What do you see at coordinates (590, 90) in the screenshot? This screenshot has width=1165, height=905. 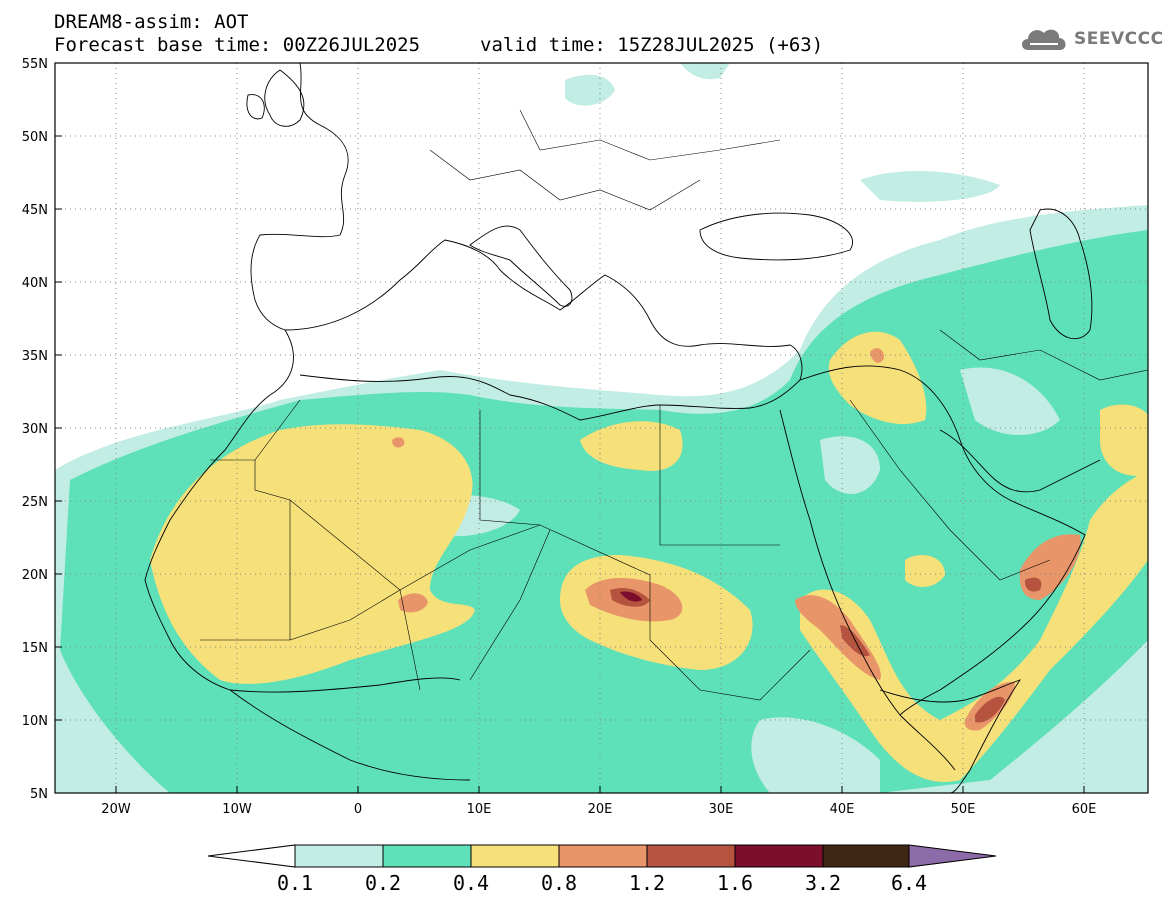 I see `aot-zone-0.1-europe` at bounding box center [590, 90].